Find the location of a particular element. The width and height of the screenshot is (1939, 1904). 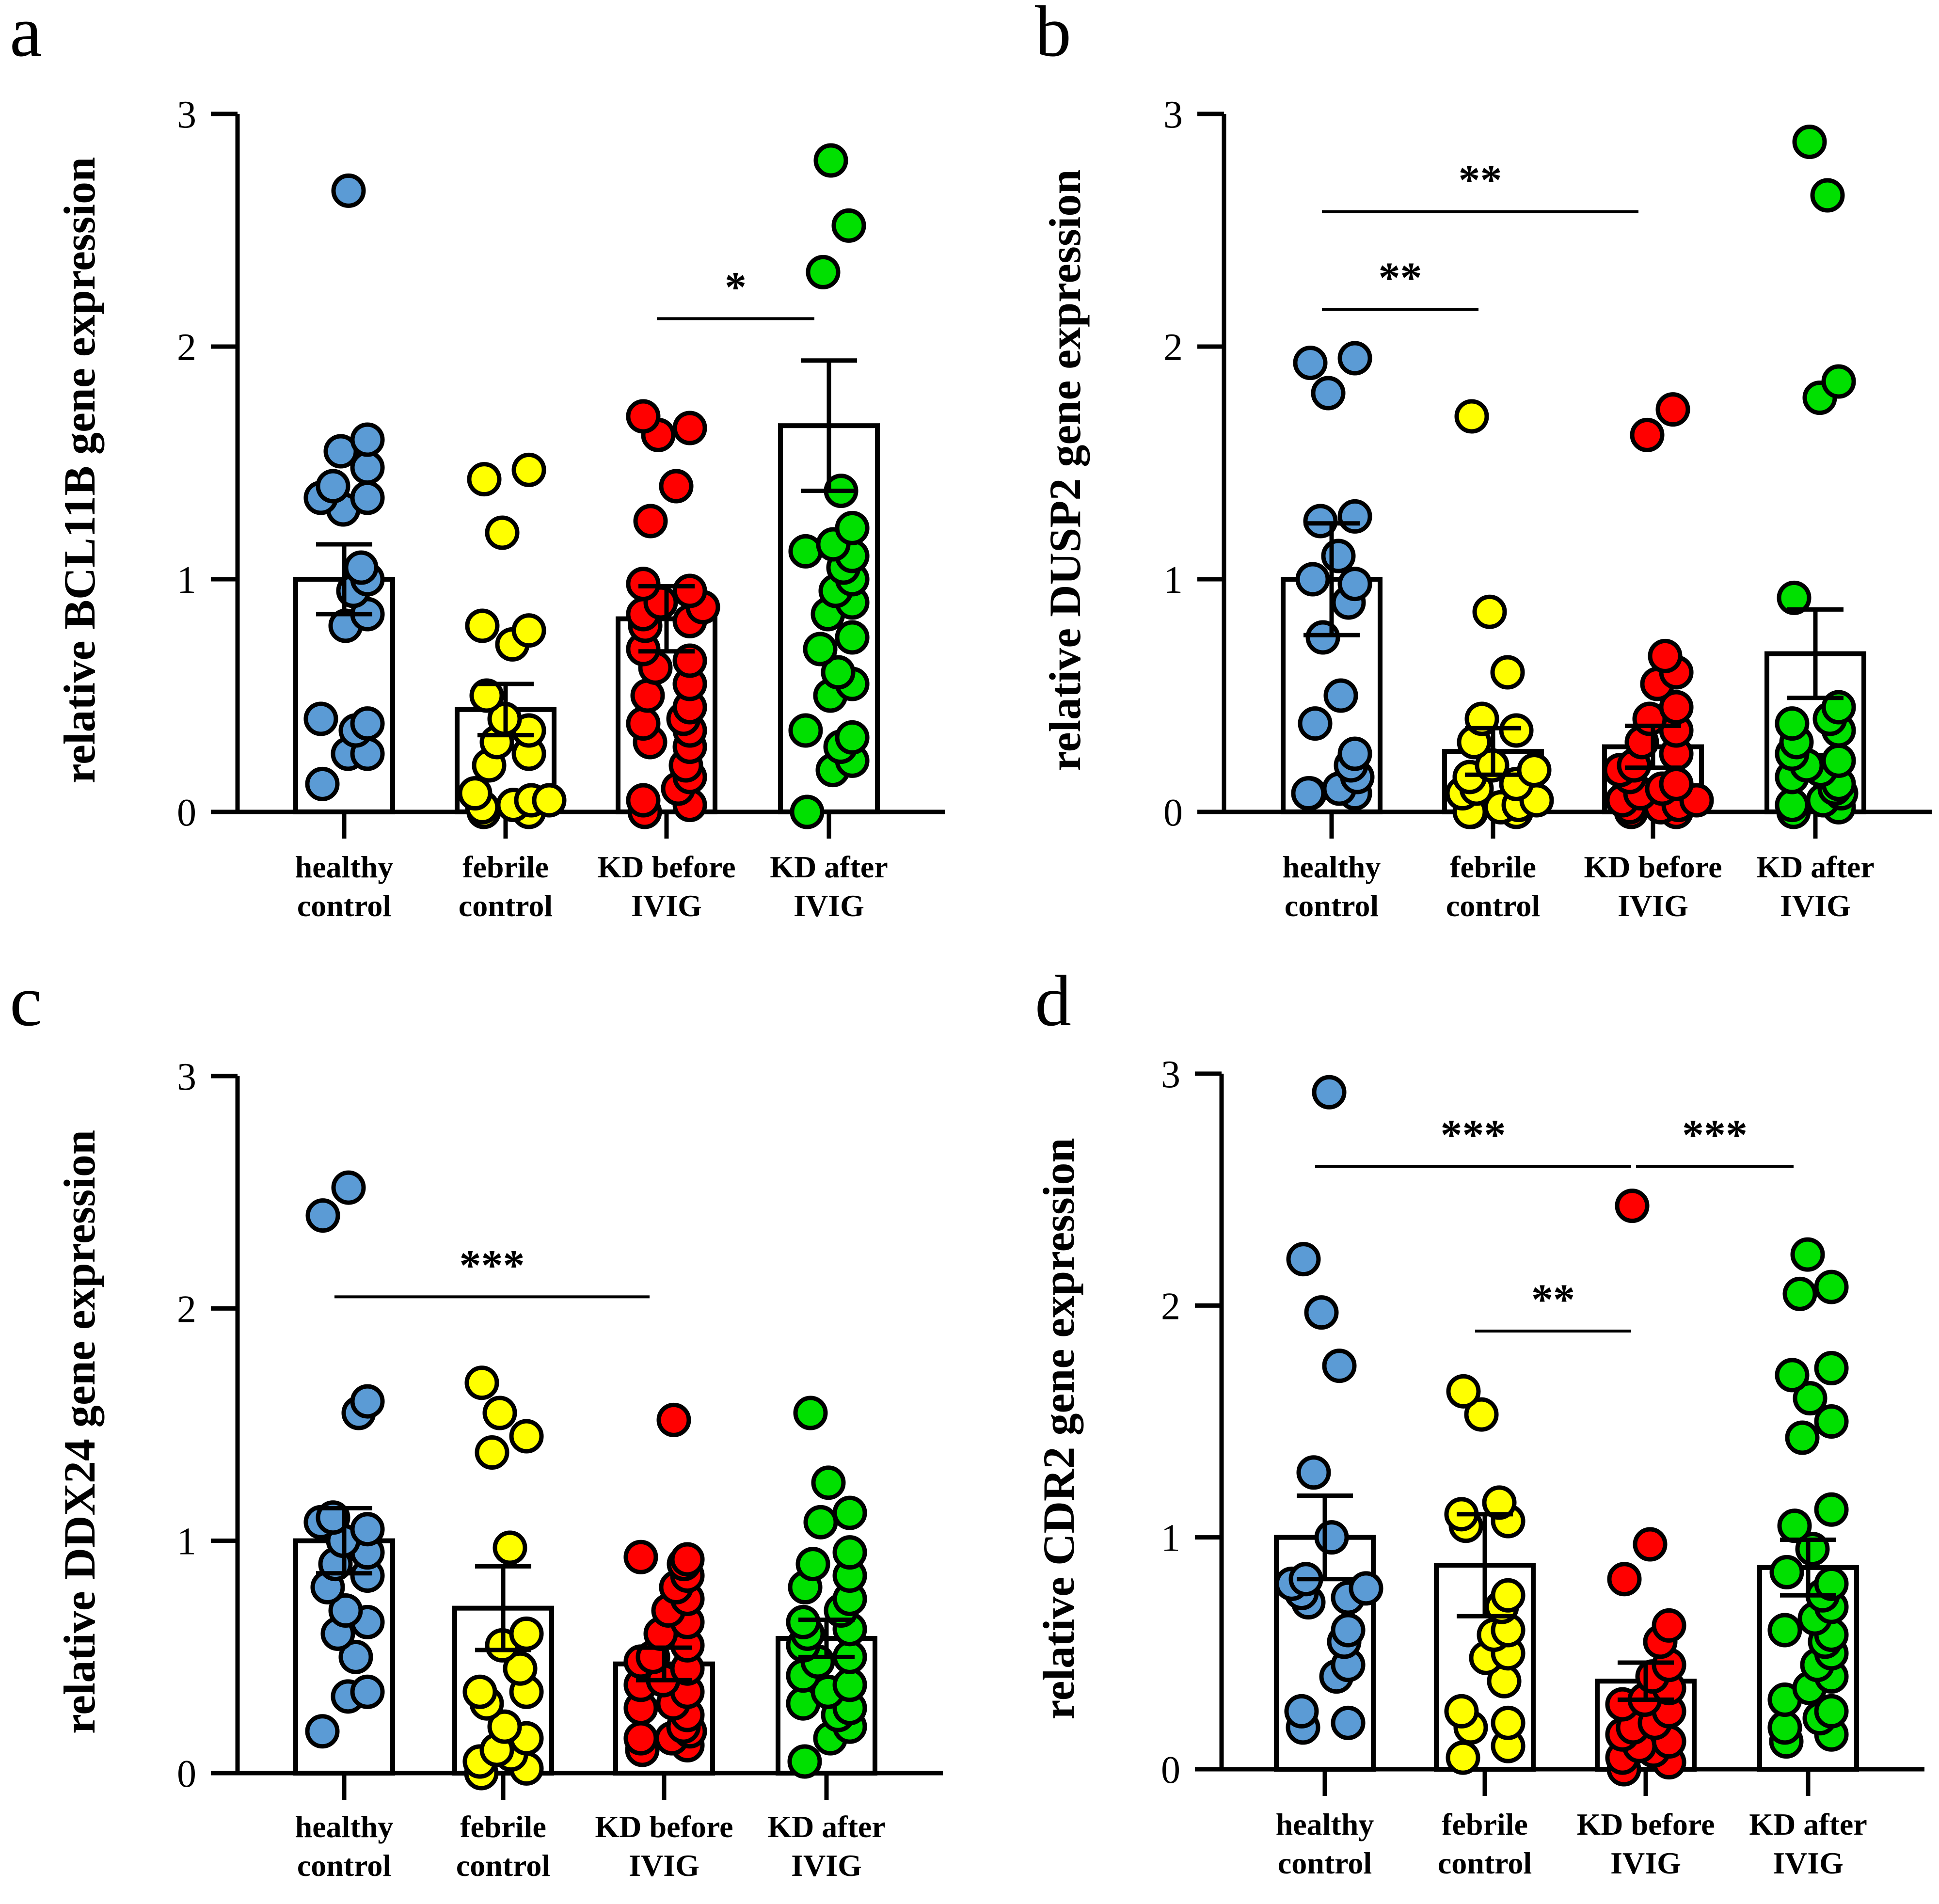

x-tick-label-line: healthy is located at coordinates (344, 1827).